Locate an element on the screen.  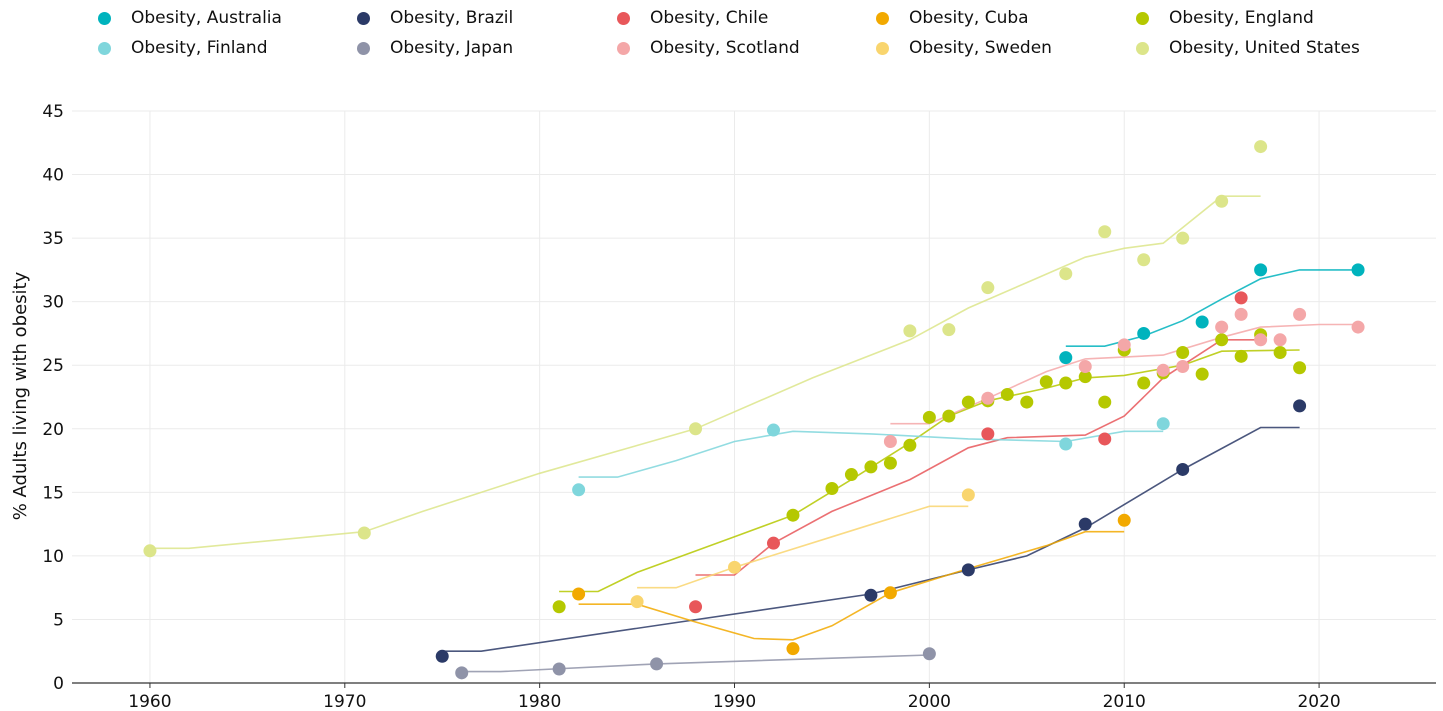
legend-label: Obesity, Chile is located at coordinates (709, 18).